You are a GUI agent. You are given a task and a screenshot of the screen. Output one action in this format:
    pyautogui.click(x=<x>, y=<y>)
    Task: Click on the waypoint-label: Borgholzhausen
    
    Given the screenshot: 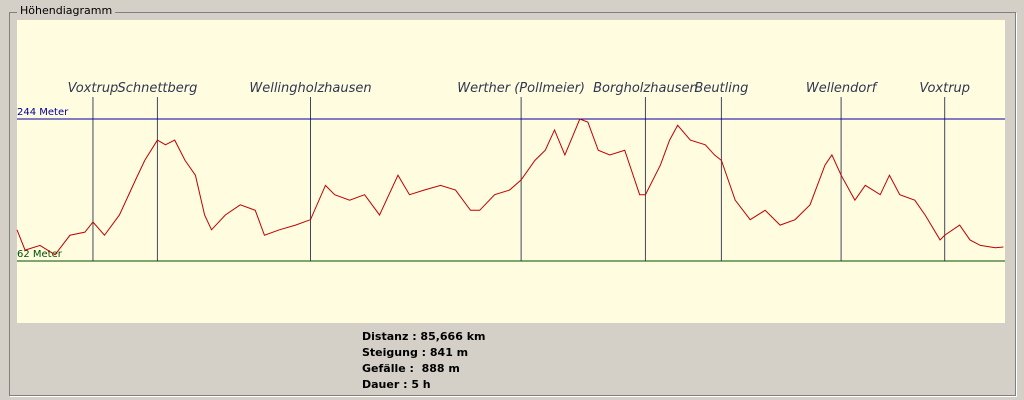 What is the action you would take?
    pyautogui.click(x=645, y=88)
    